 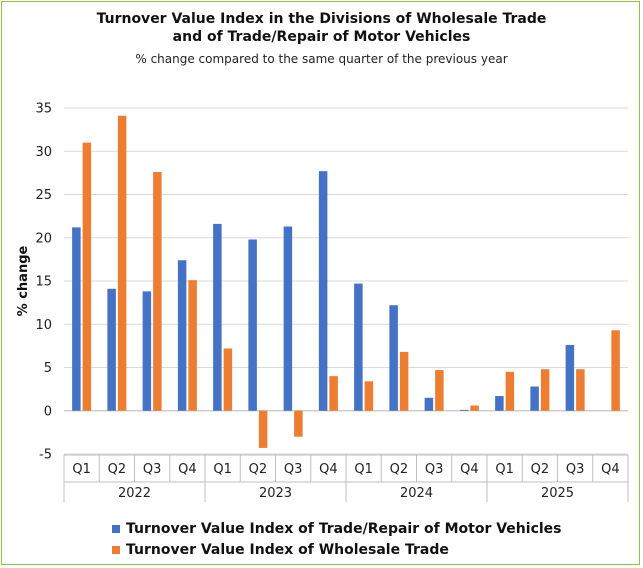 I want to click on legend-item-wholesale: Turnover Value Index of Wholesale Trade, so click(x=337, y=549).